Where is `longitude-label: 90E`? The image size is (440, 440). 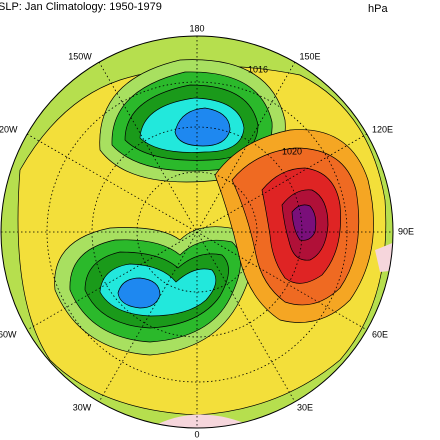 longitude-label: 90E is located at coordinates (406, 231).